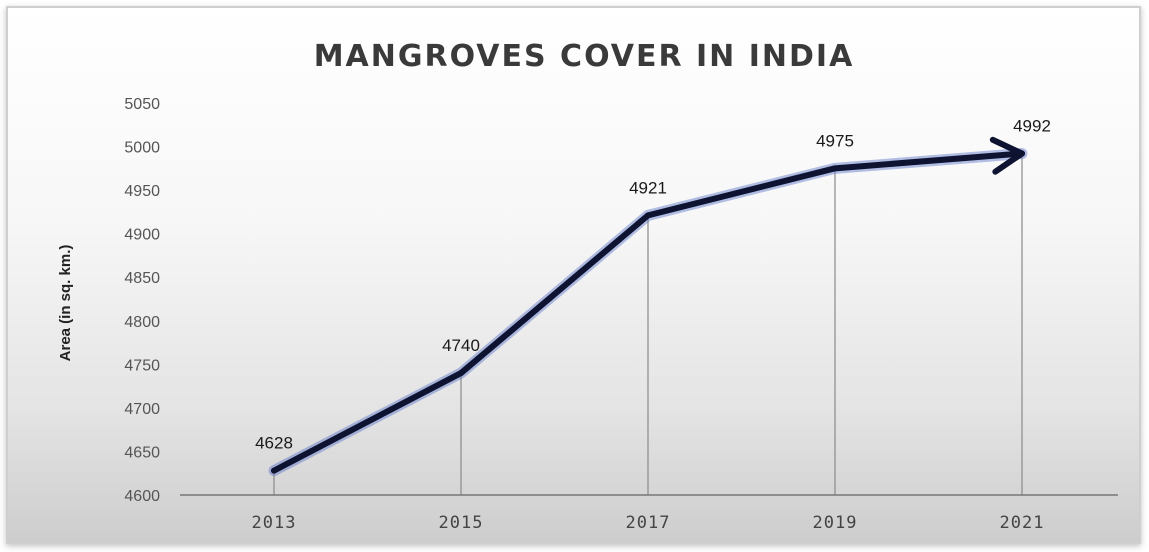 The image size is (1149, 552). I want to click on y-tick-label: 4700, so click(142, 409).